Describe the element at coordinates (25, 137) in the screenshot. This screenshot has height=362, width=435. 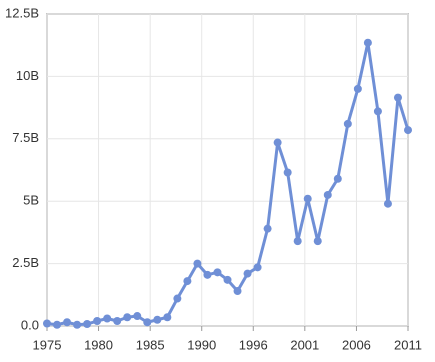
I see `y-tick-label: 7.5B` at that location.